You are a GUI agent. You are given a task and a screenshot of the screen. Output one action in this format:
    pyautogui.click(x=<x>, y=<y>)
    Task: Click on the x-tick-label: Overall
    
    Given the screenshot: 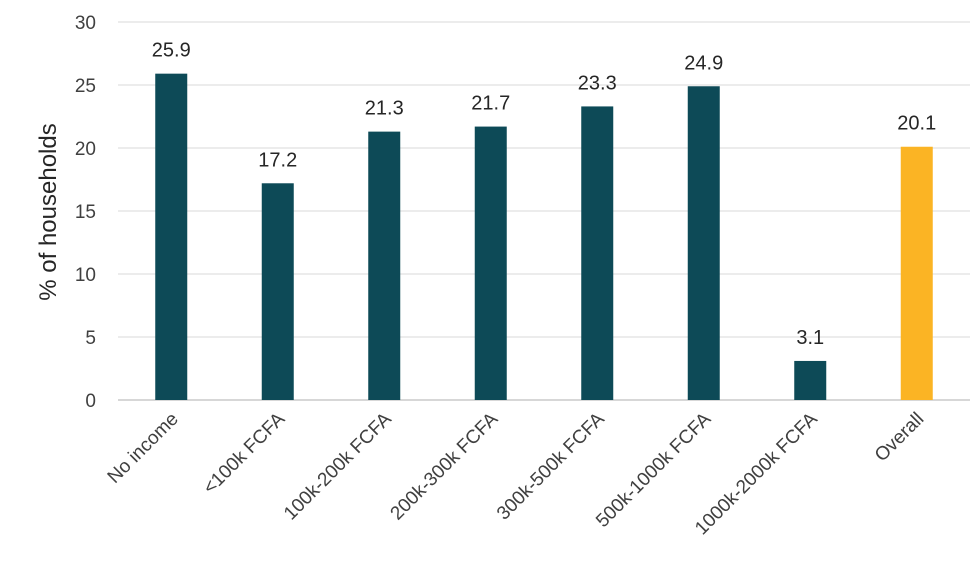 What is the action you would take?
    pyautogui.click(x=899, y=437)
    